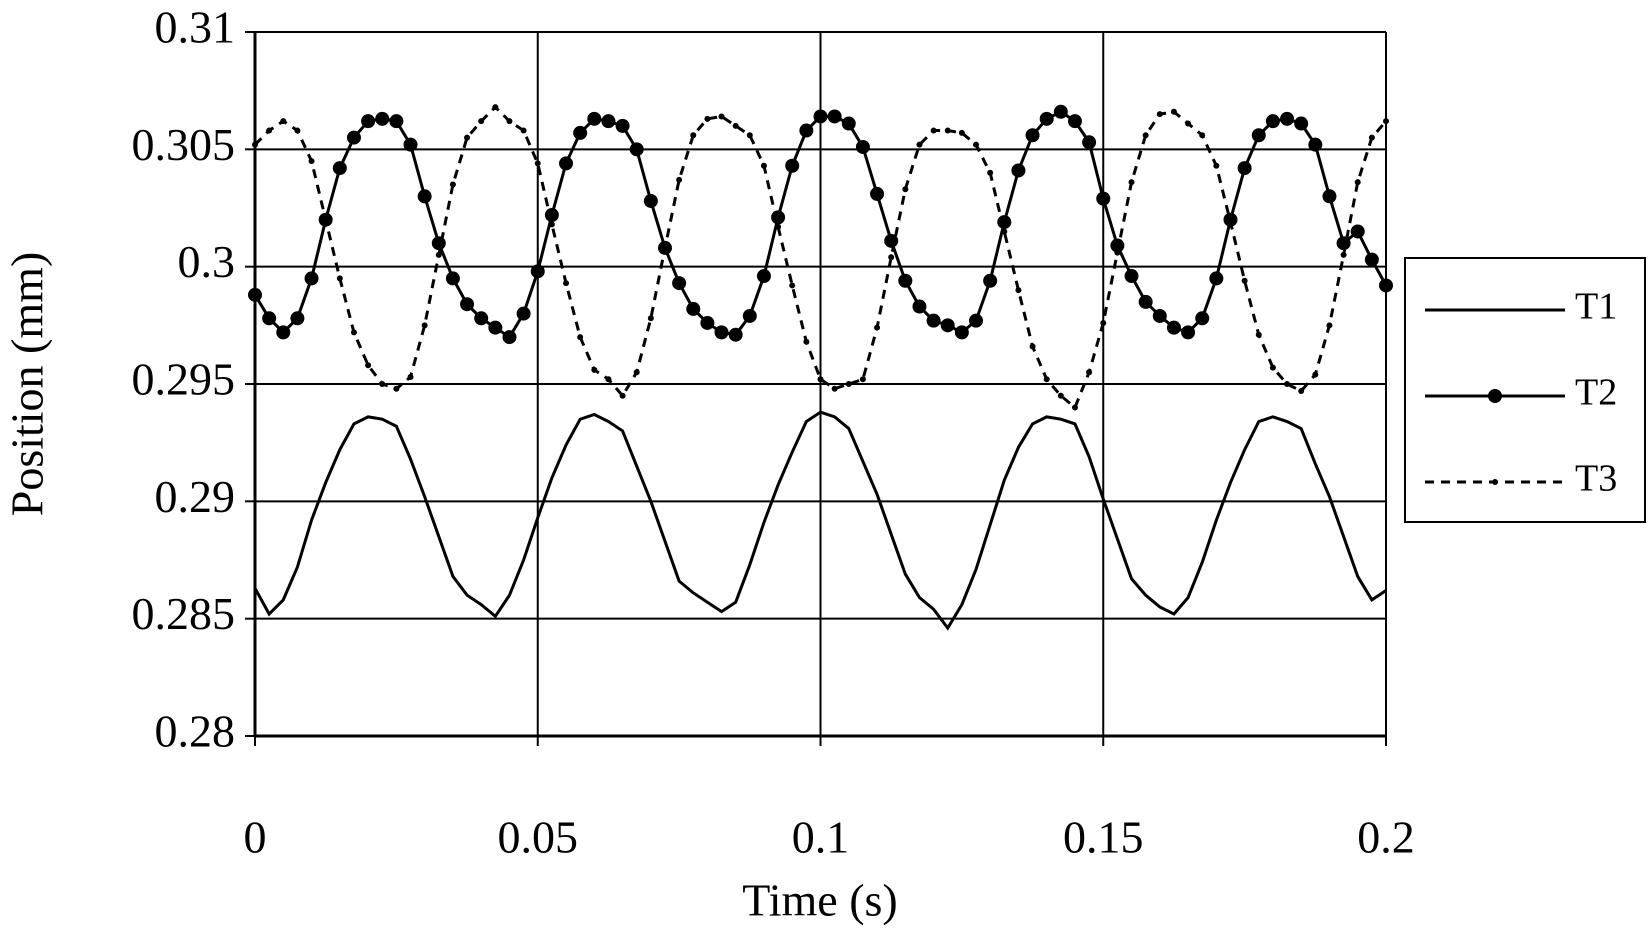  What do you see at coordinates (195, 496) in the screenshot?
I see `y-tick-label: 0.29` at bounding box center [195, 496].